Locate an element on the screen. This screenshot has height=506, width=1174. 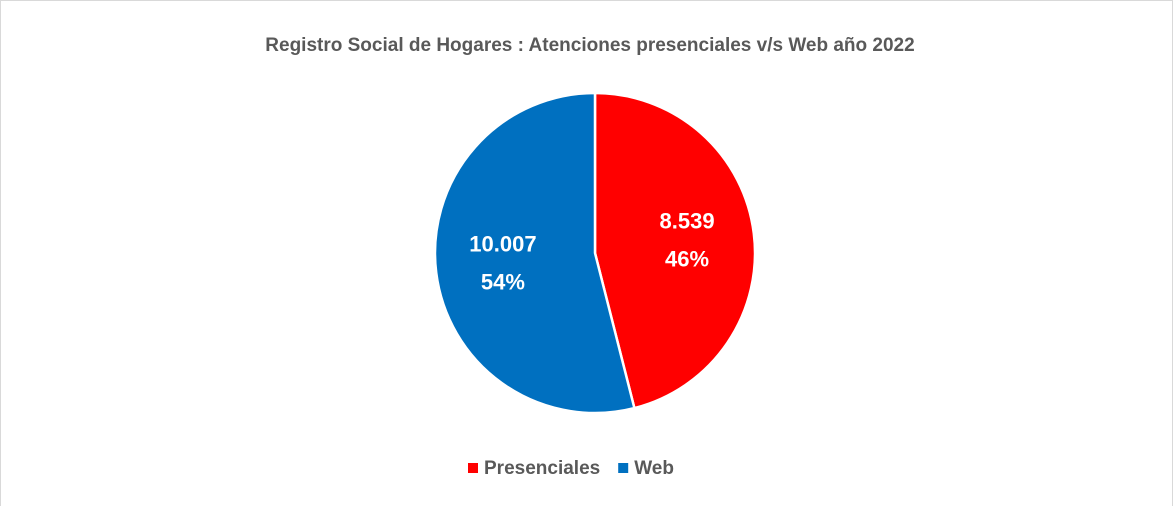
data-label: 8.539 is located at coordinates (687, 220).